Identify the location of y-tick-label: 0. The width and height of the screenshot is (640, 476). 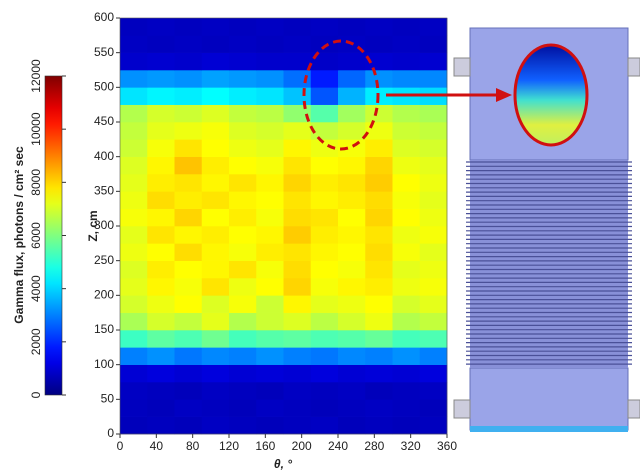
(110, 433).